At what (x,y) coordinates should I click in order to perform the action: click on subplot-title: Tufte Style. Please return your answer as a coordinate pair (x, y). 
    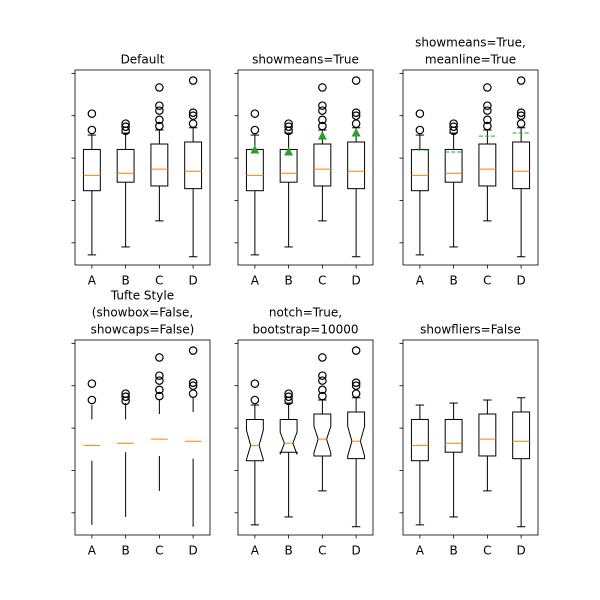
    Looking at the image, I should click on (142, 296).